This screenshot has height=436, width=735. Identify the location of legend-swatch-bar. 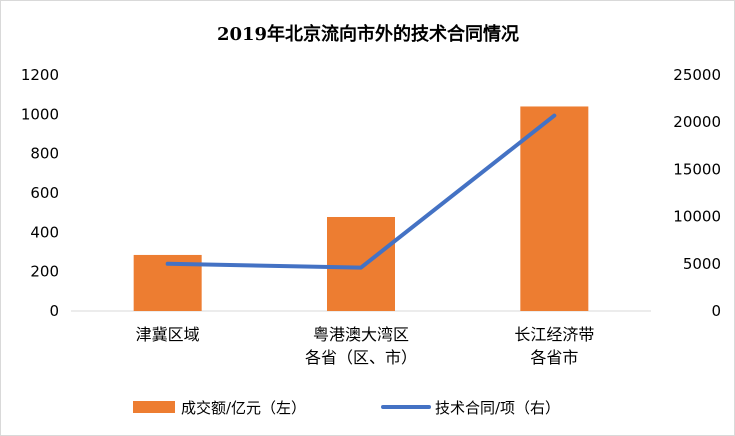
(154, 407).